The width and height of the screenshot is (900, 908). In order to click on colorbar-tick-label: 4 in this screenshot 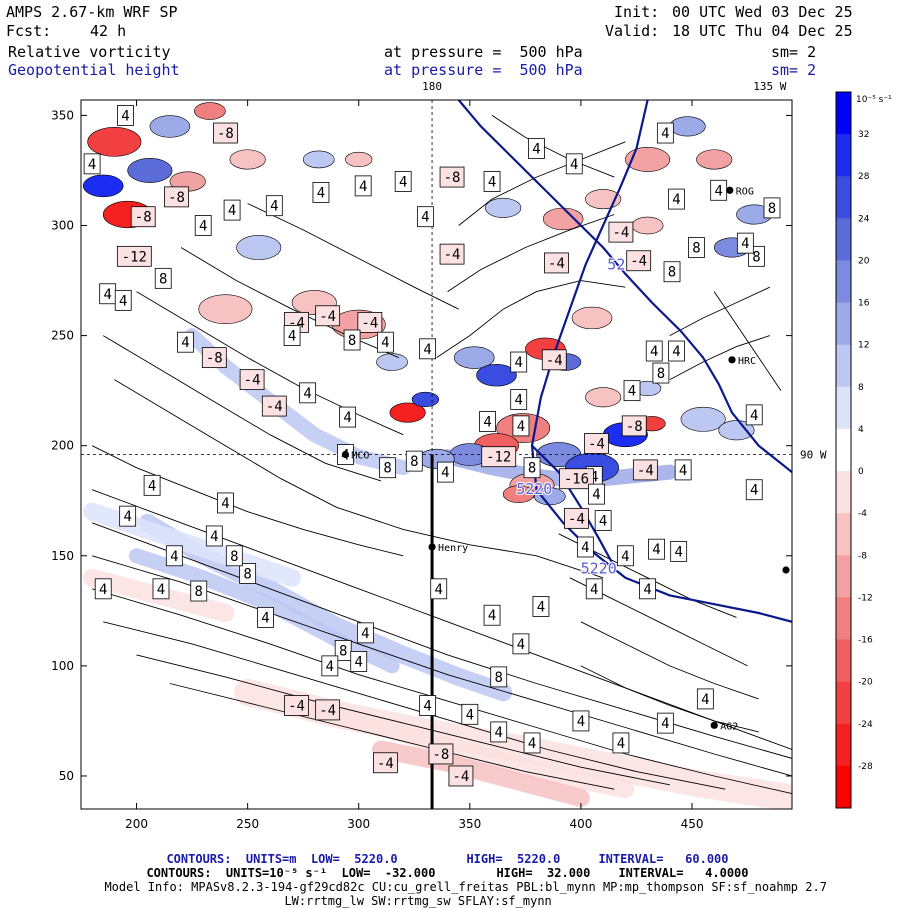, I will do `click(861, 430)`.